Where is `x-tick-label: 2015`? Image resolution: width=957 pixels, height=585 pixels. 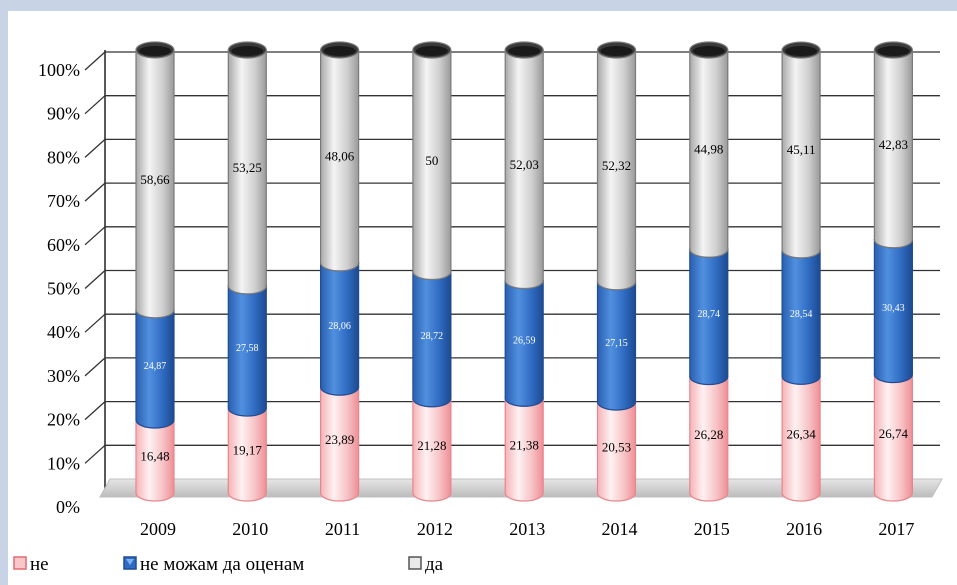 x-tick-label: 2015 is located at coordinates (712, 529).